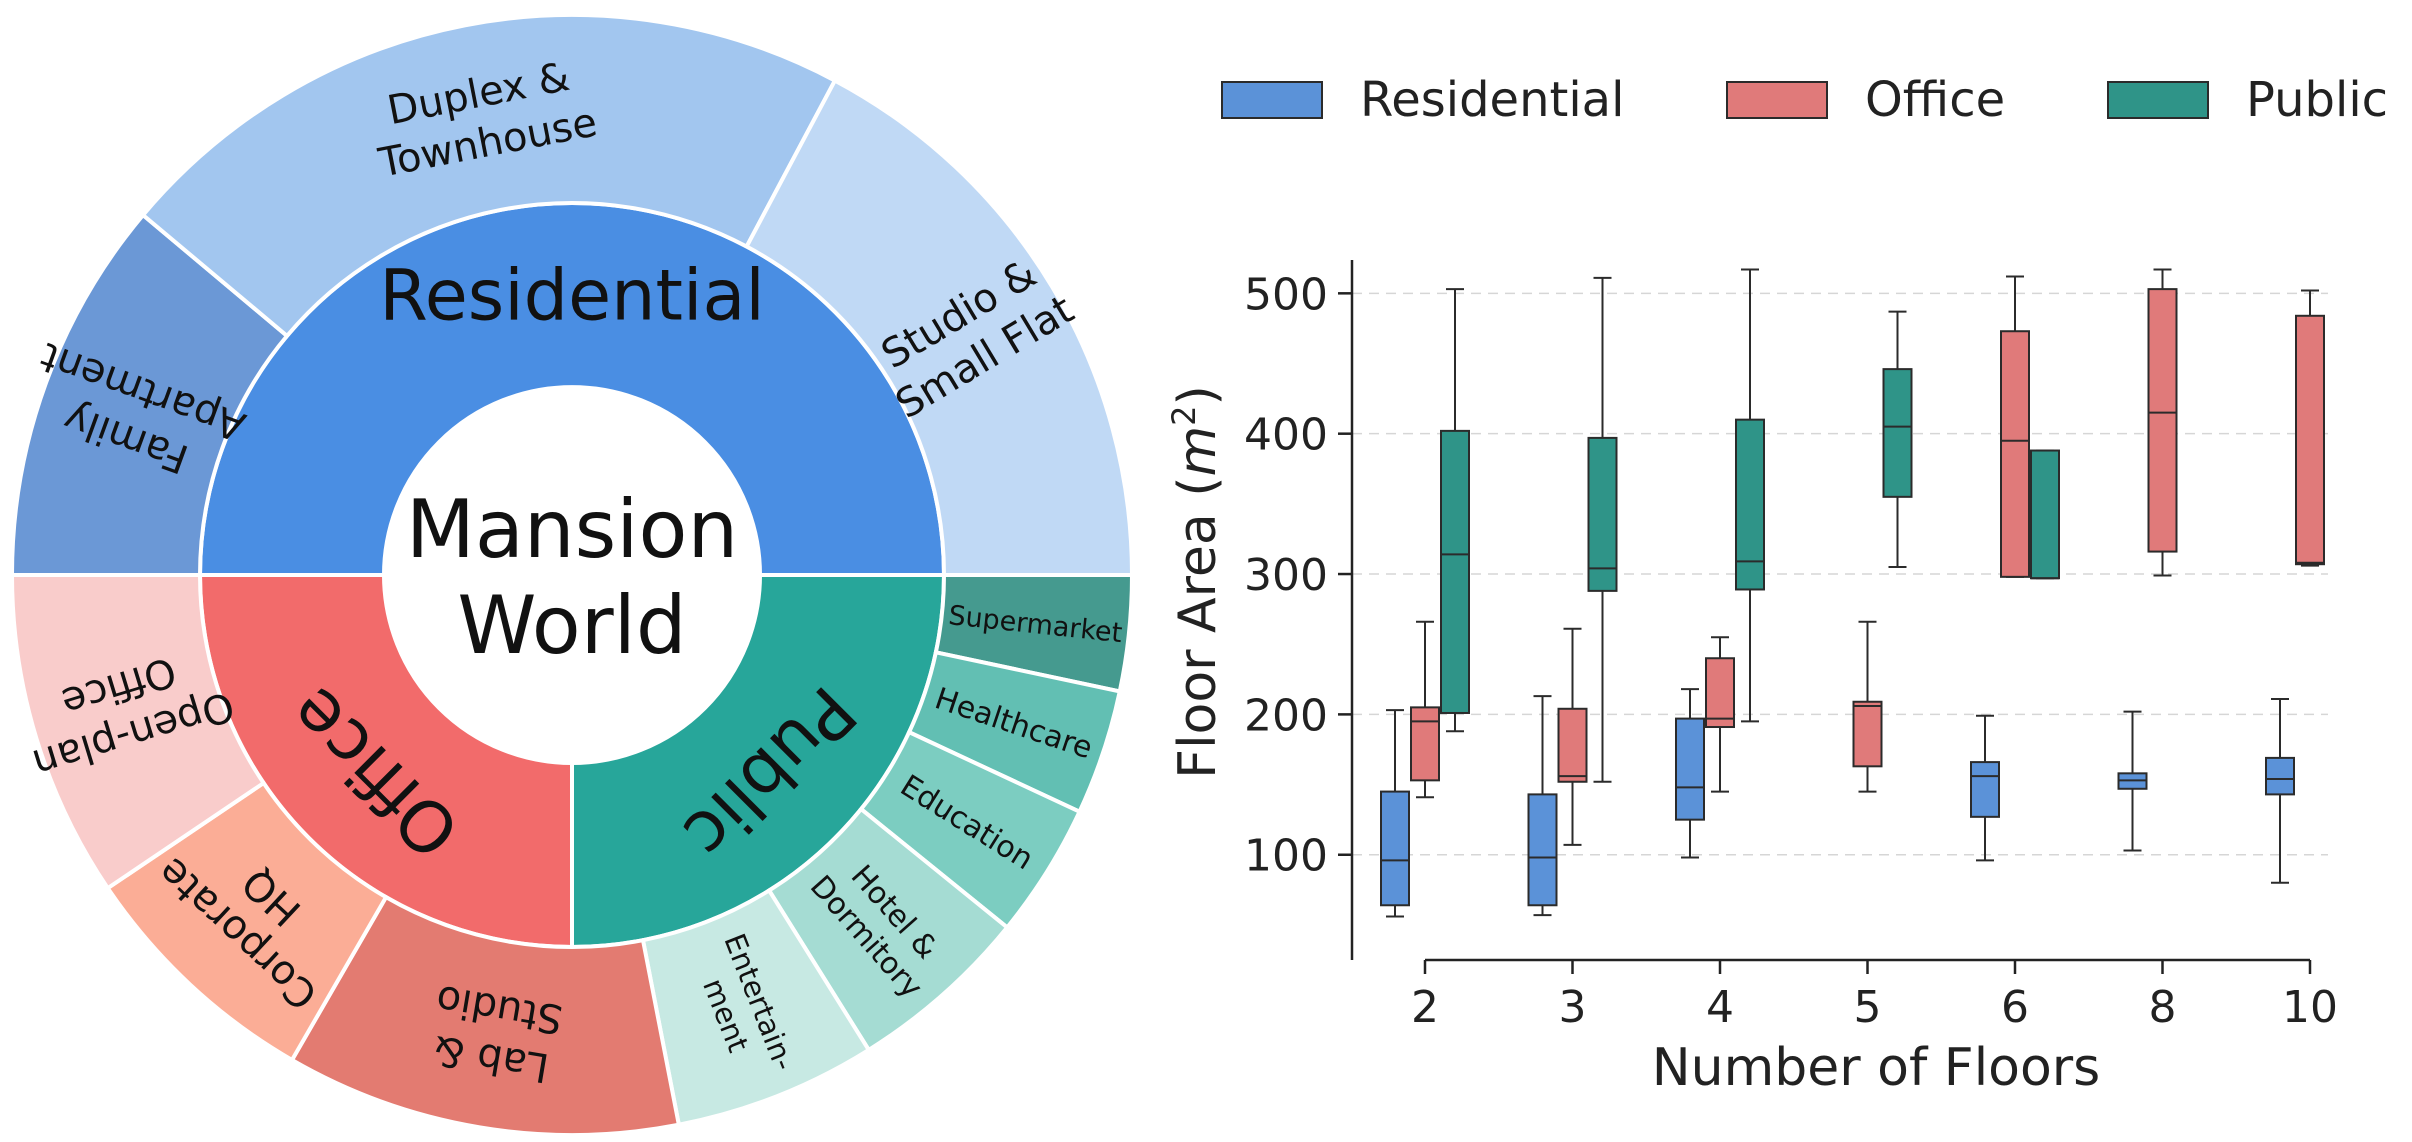 Image resolution: width=2412 pixels, height=1142 pixels. Describe the element at coordinates (2015, 1007) in the screenshot. I see `x-tick-label: 6` at that location.